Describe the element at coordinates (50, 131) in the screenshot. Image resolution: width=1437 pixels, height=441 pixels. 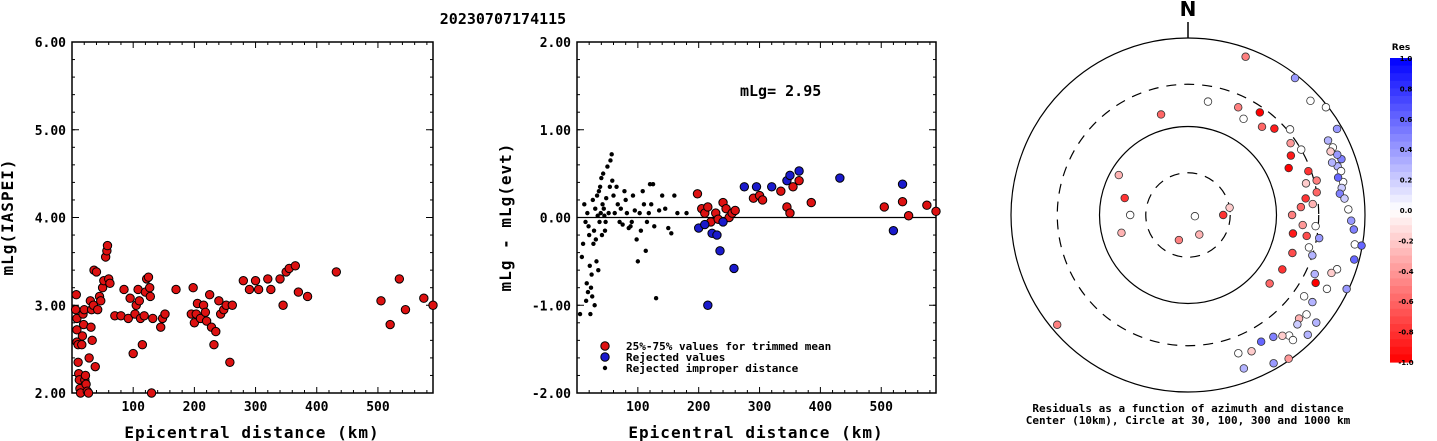
I see `y-tick-label: 5.00` at that location.